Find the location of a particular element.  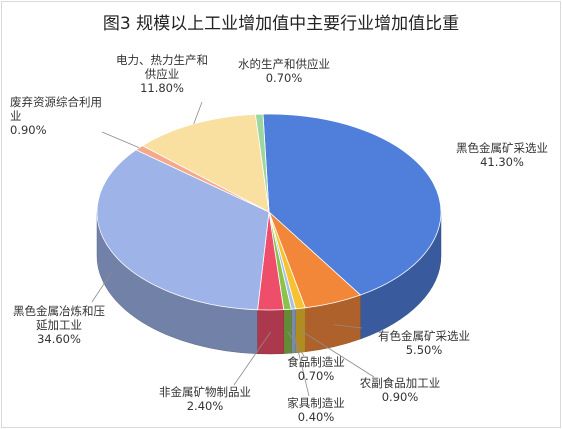

slice-0-top is located at coordinates (352, 204).